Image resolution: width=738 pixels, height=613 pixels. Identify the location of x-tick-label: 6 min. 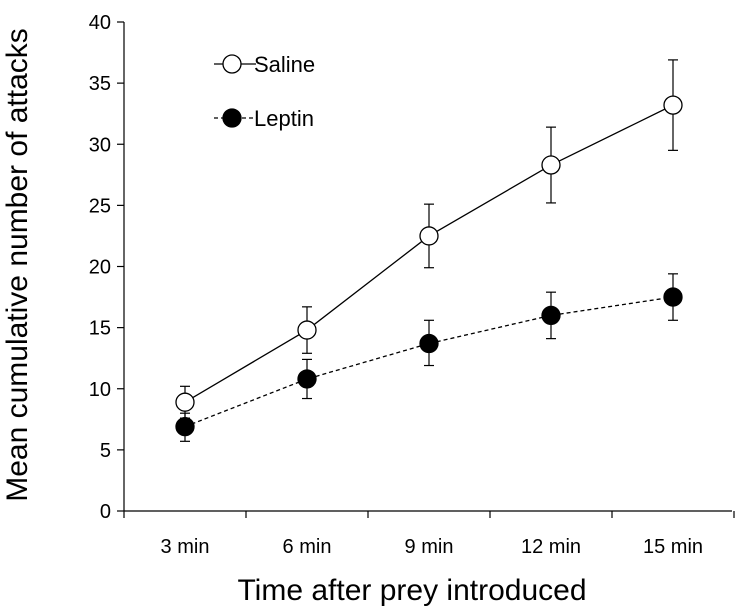
(307, 547).